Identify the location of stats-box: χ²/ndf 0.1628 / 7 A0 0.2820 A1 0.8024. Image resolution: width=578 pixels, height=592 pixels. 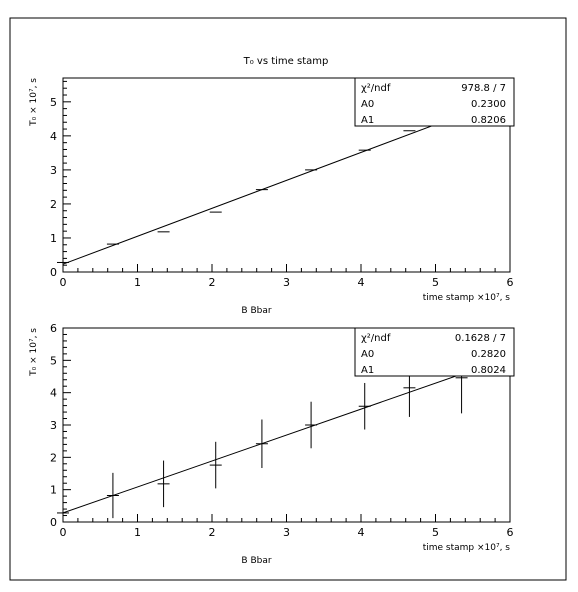
(434, 352).